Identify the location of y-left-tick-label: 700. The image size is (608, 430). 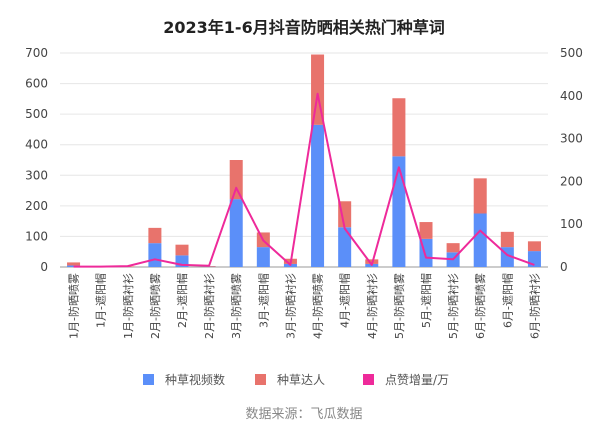
(36, 53).